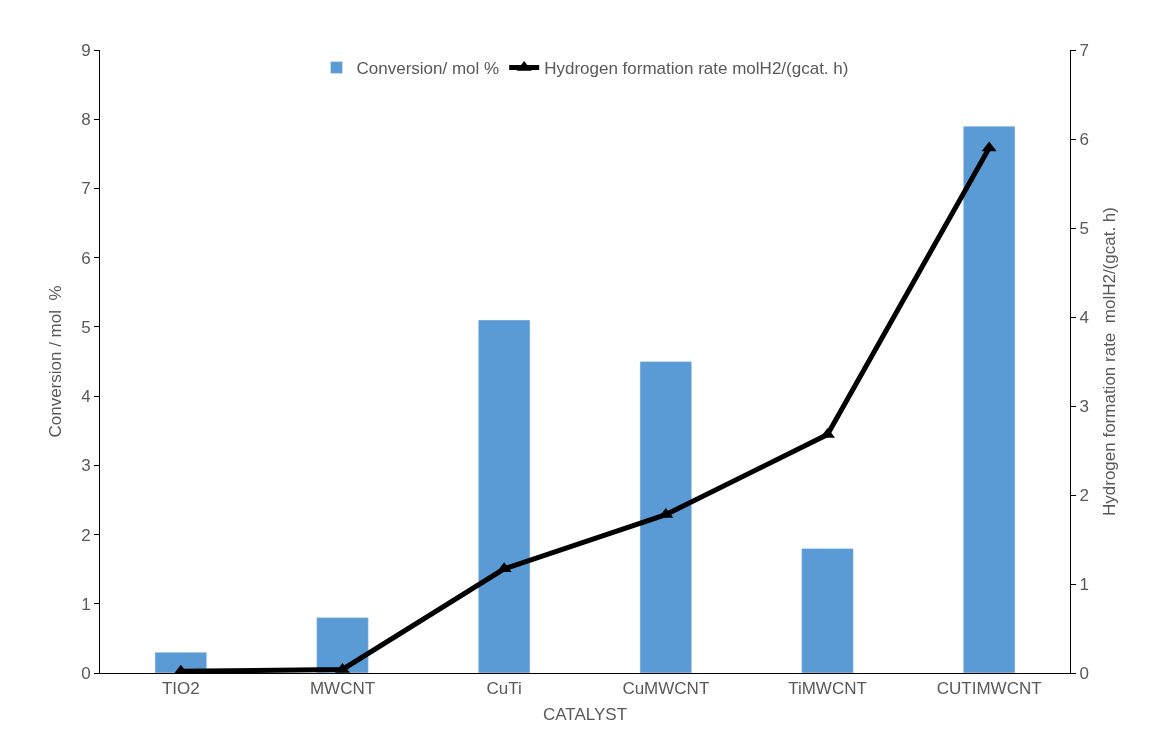  Describe the element at coordinates (1084, 406) in the screenshot. I see `y2-tick-label: 3` at that location.